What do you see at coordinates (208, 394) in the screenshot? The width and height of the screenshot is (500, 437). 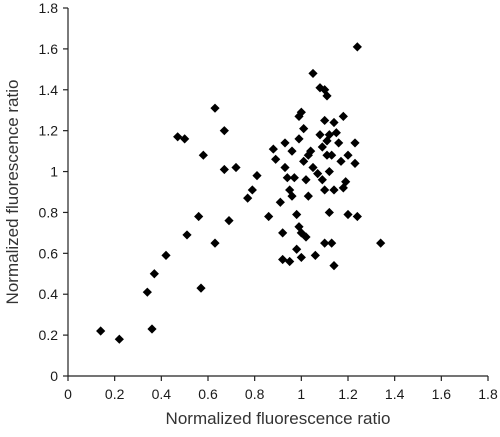 I see `x-tick-label: 0.6` at bounding box center [208, 394].